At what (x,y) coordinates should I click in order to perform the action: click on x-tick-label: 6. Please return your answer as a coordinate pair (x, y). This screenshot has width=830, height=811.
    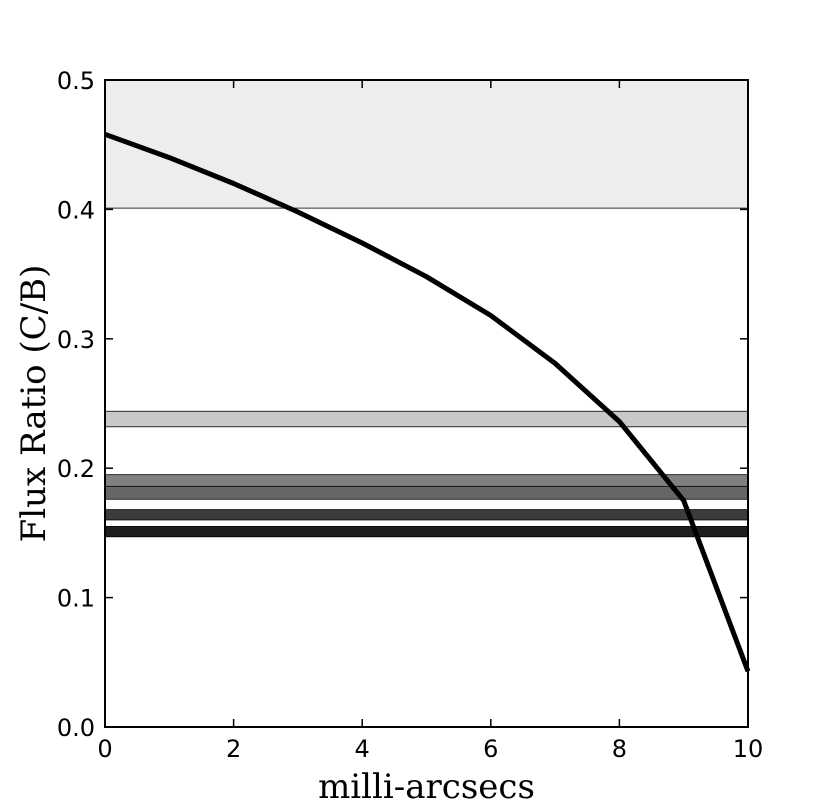
    Looking at the image, I should click on (490, 749).